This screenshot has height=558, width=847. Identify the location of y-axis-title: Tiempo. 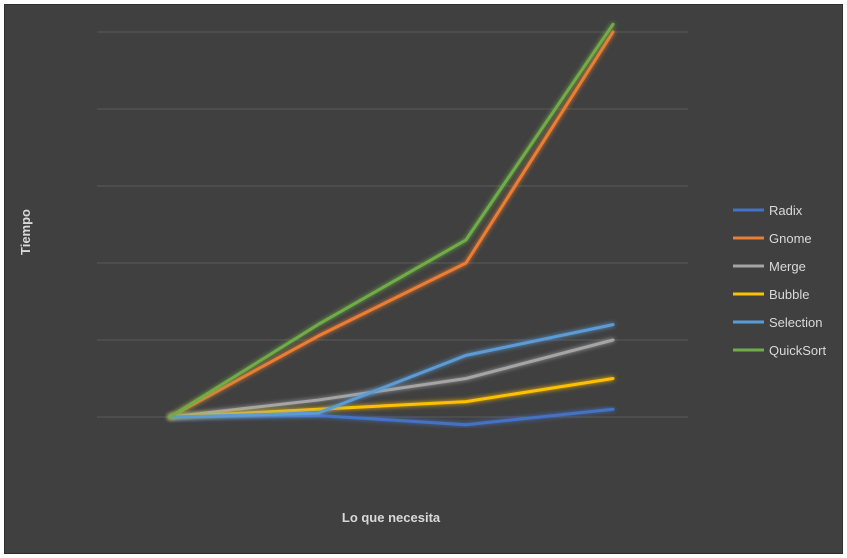
(25, 232).